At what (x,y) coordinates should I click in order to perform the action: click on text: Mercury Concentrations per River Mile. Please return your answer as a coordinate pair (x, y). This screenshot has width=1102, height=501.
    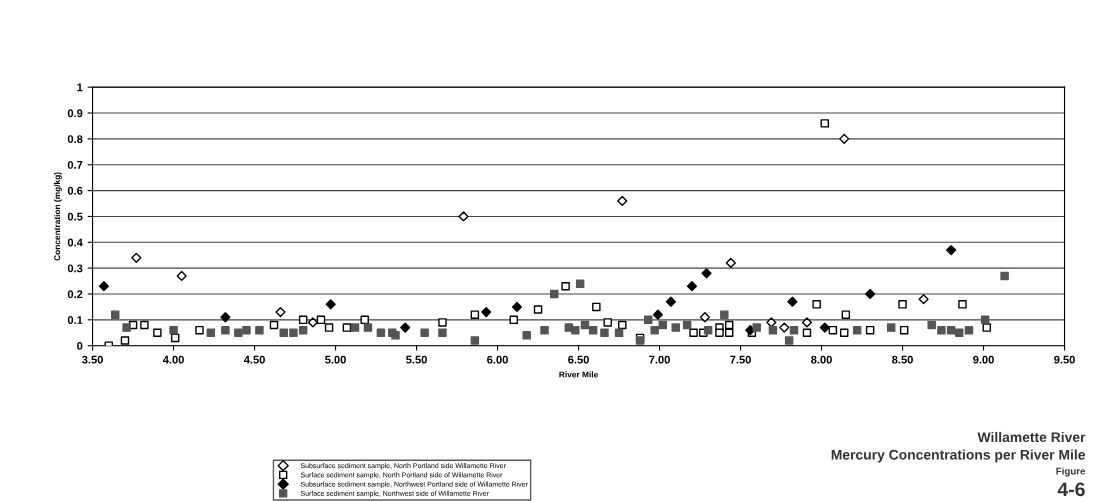
    Looking at the image, I should click on (958, 456).